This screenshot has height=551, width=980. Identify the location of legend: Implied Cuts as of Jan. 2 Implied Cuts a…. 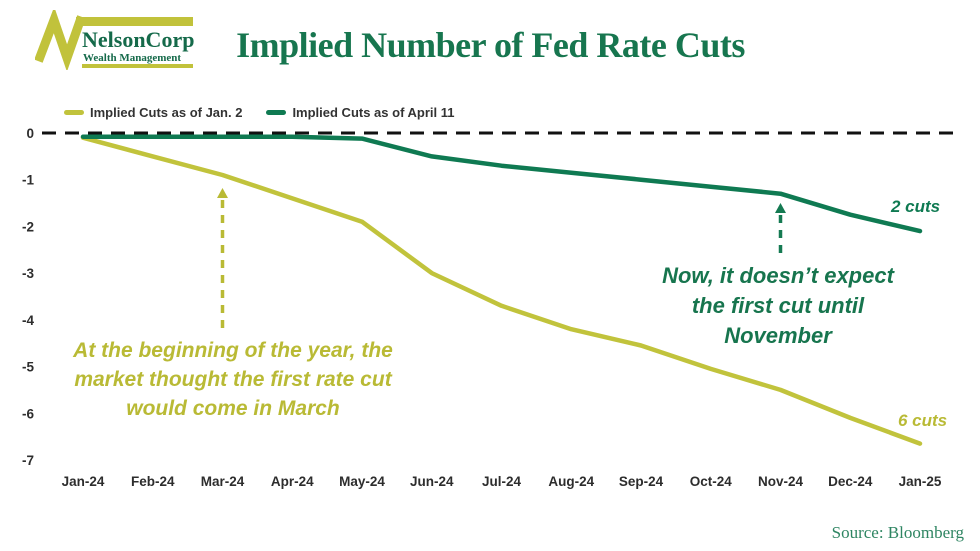
(259, 112).